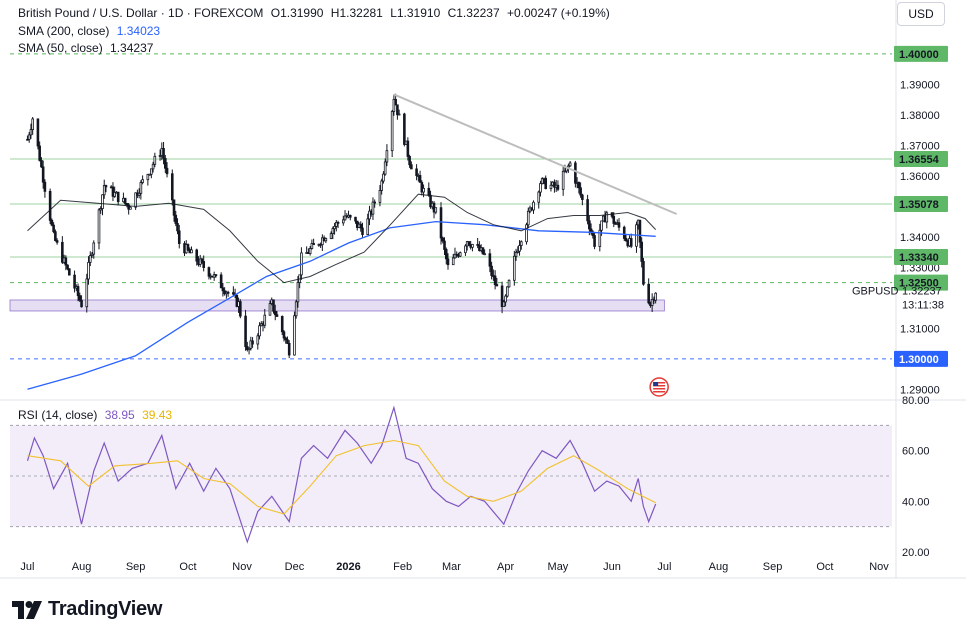 The image size is (966, 641). What do you see at coordinates (919, 258) in the screenshot?
I see `level-tag-label: 1.33340` at bounding box center [919, 258].